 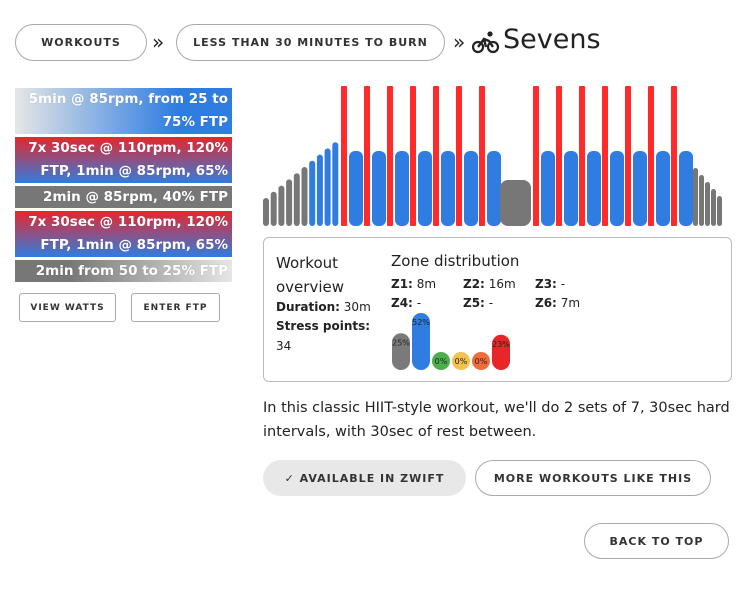 What do you see at coordinates (310, 275) in the screenshot?
I see `overview-title: Workout overview` at bounding box center [310, 275].